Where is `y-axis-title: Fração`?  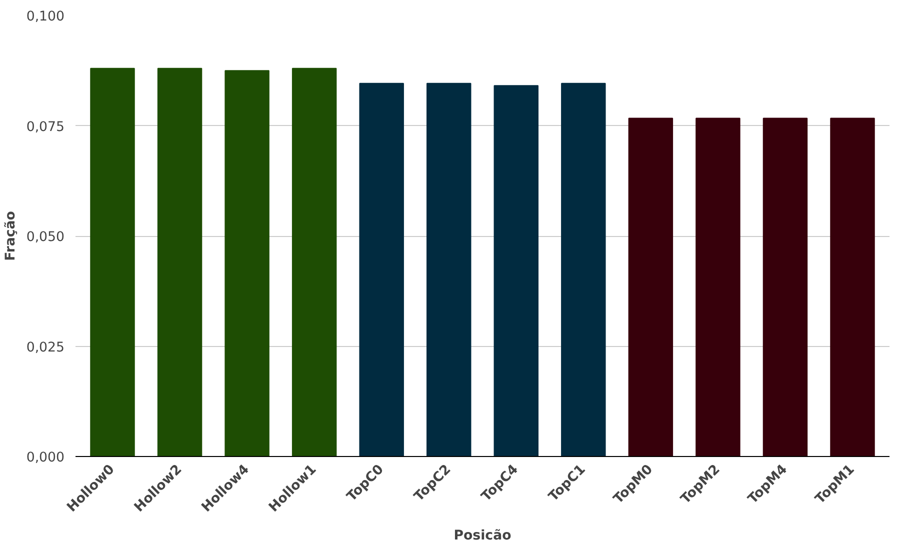
y-axis-title: Fração is located at coordinates (10, 236).